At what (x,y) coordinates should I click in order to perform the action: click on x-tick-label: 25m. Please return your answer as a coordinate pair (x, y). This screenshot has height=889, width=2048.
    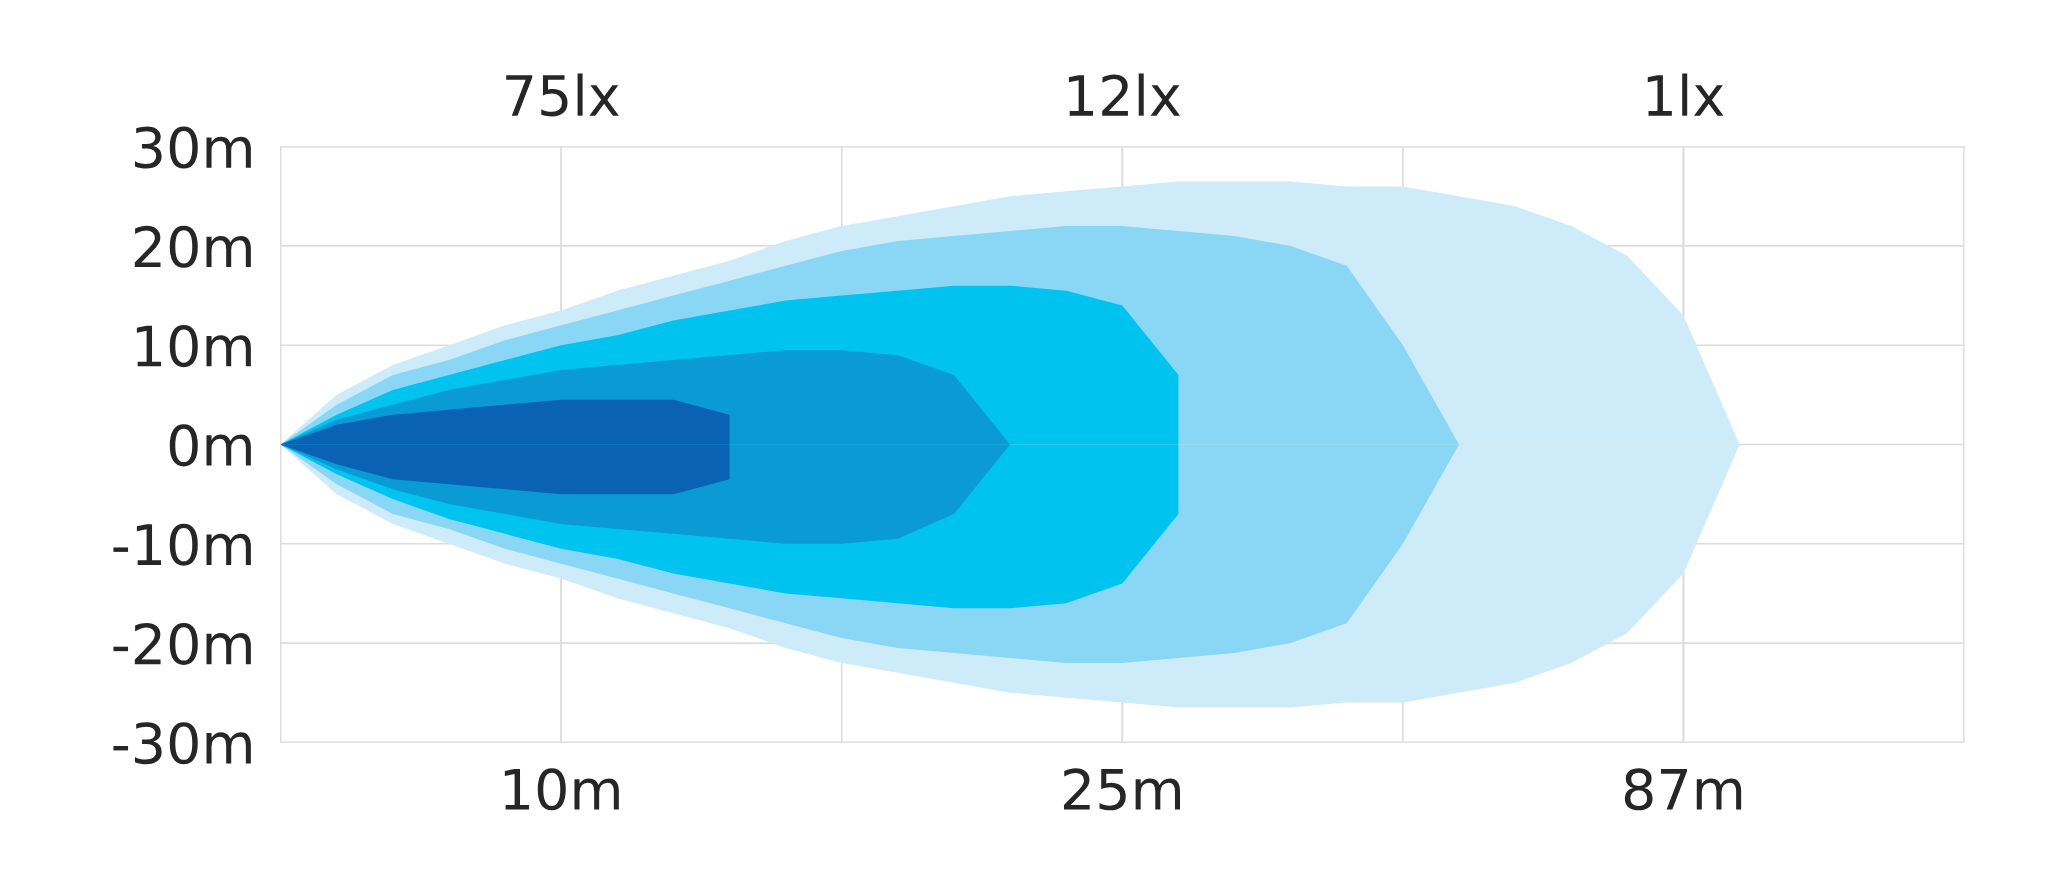
    Looking at the image, I should click on (1121, 789).